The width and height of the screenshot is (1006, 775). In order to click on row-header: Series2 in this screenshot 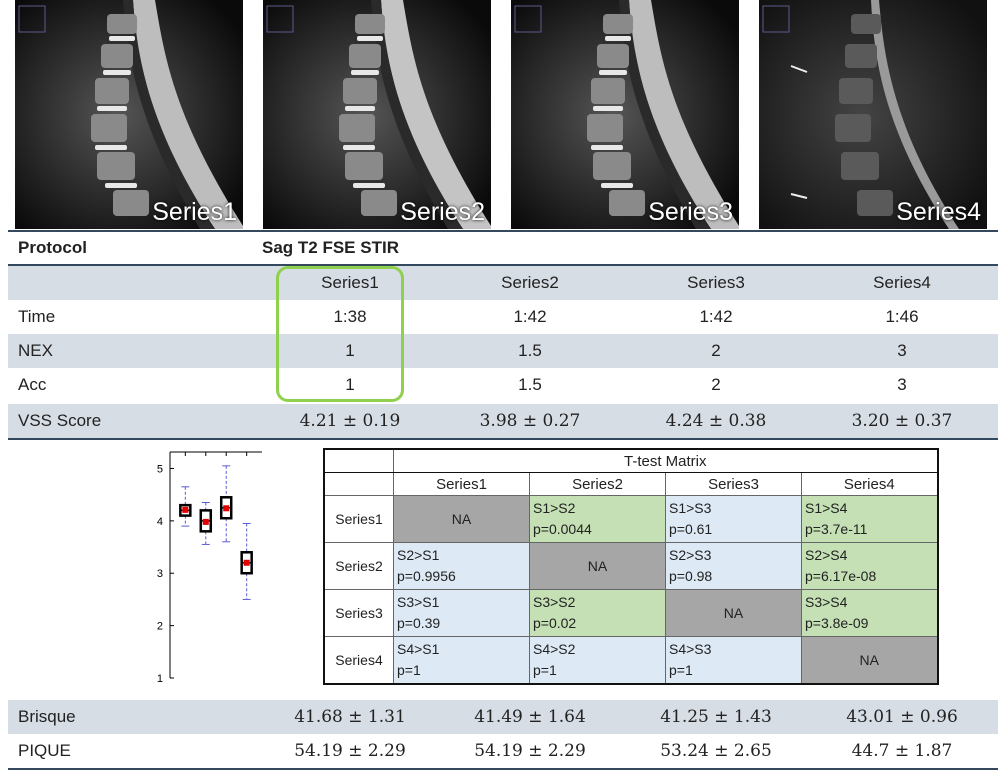, I will do `click(358, 566)`.